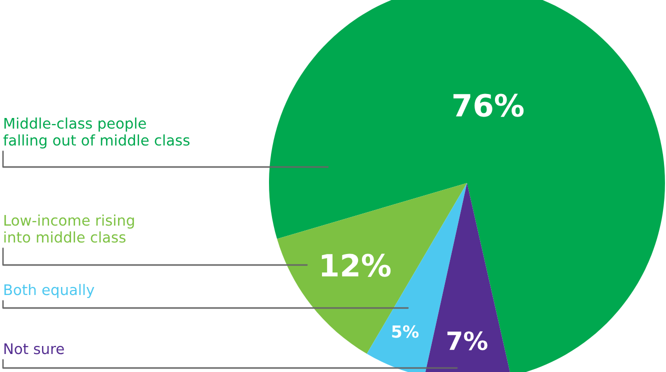  Describe the element at coordinates (405, 331) in the screenshot. I see `data-label: 5%` at that location.